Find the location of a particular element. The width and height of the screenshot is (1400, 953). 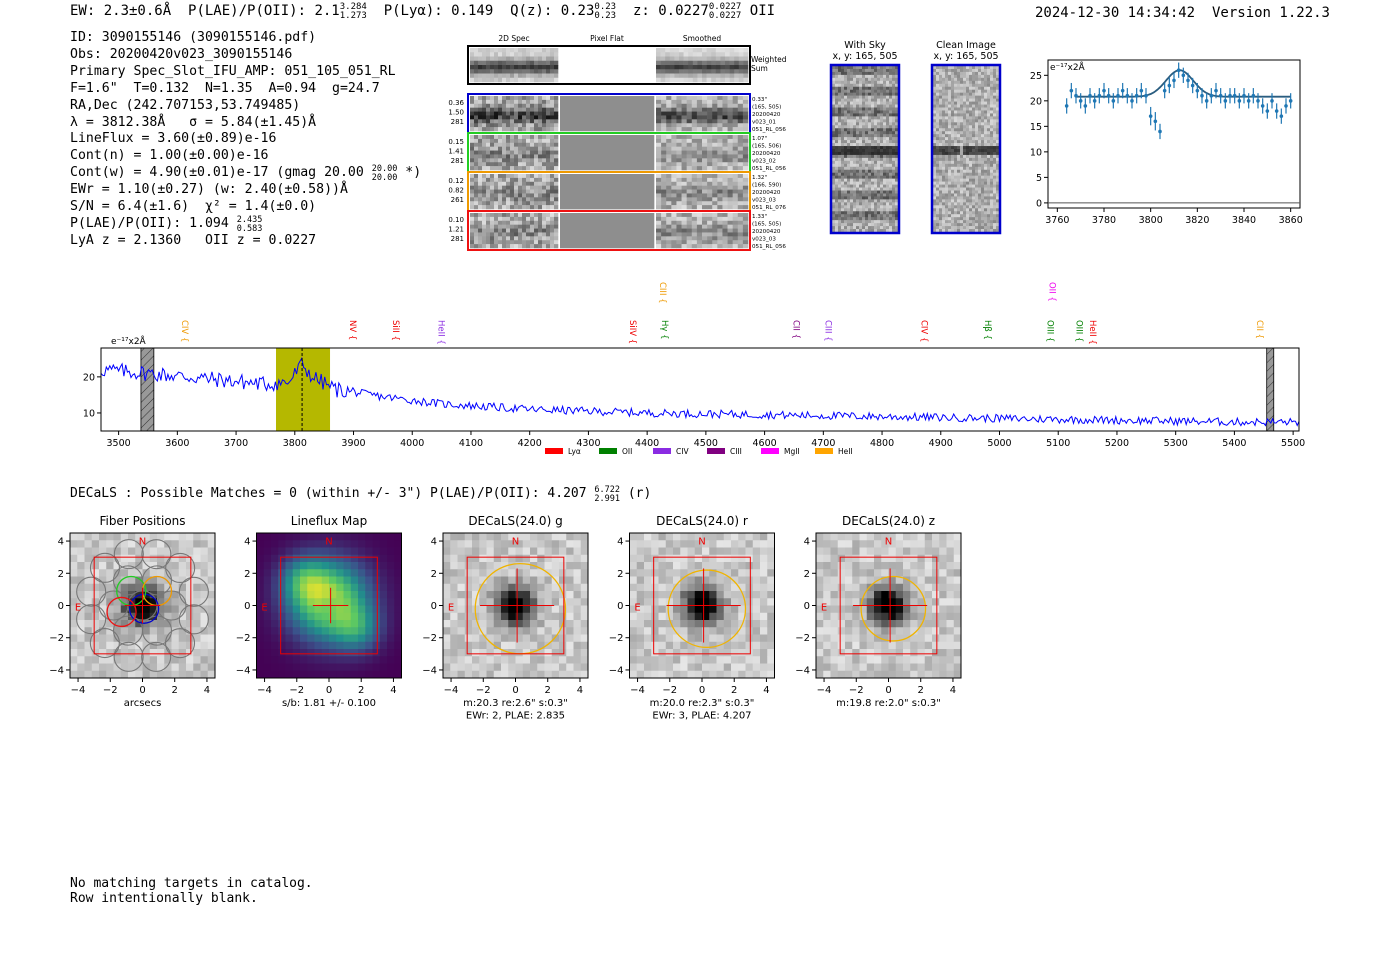

fiber-circle is located at coordinates (105, 567).